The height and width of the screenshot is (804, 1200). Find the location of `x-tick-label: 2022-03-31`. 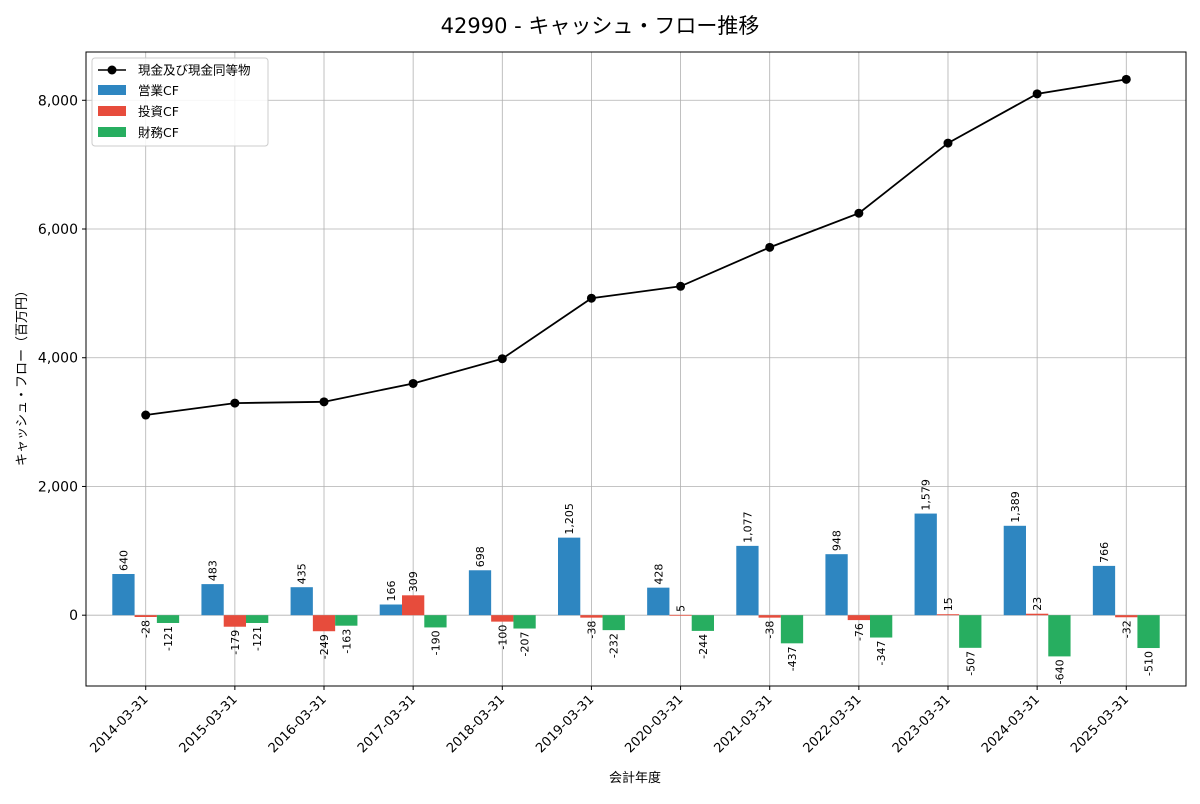

x-tick-label: 2022-03-31 is located at coordinates (833, 724).